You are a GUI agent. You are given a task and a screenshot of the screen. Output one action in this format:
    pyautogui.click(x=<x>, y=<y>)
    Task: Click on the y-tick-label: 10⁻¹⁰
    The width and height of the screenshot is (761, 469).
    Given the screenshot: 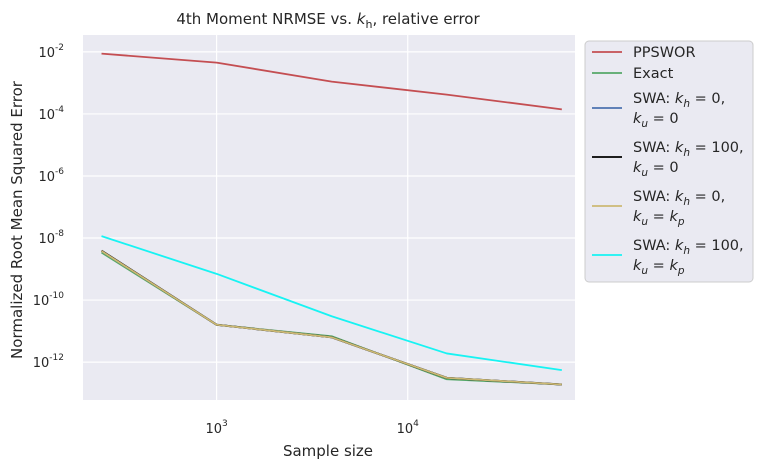 What is the action you would take?
    pyautogui.click(x=49, y=300)
    